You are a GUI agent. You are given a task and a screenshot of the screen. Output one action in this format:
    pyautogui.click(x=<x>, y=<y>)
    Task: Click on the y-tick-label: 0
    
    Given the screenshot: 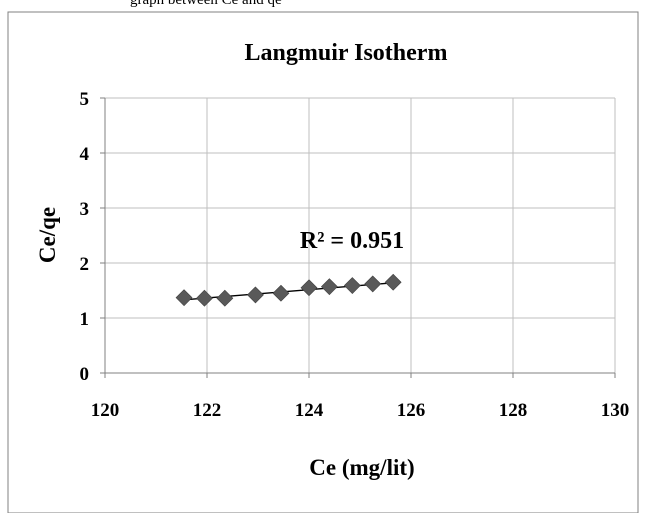 What is the action you would take?
    pyautogui.click(x=85, y=374)
    